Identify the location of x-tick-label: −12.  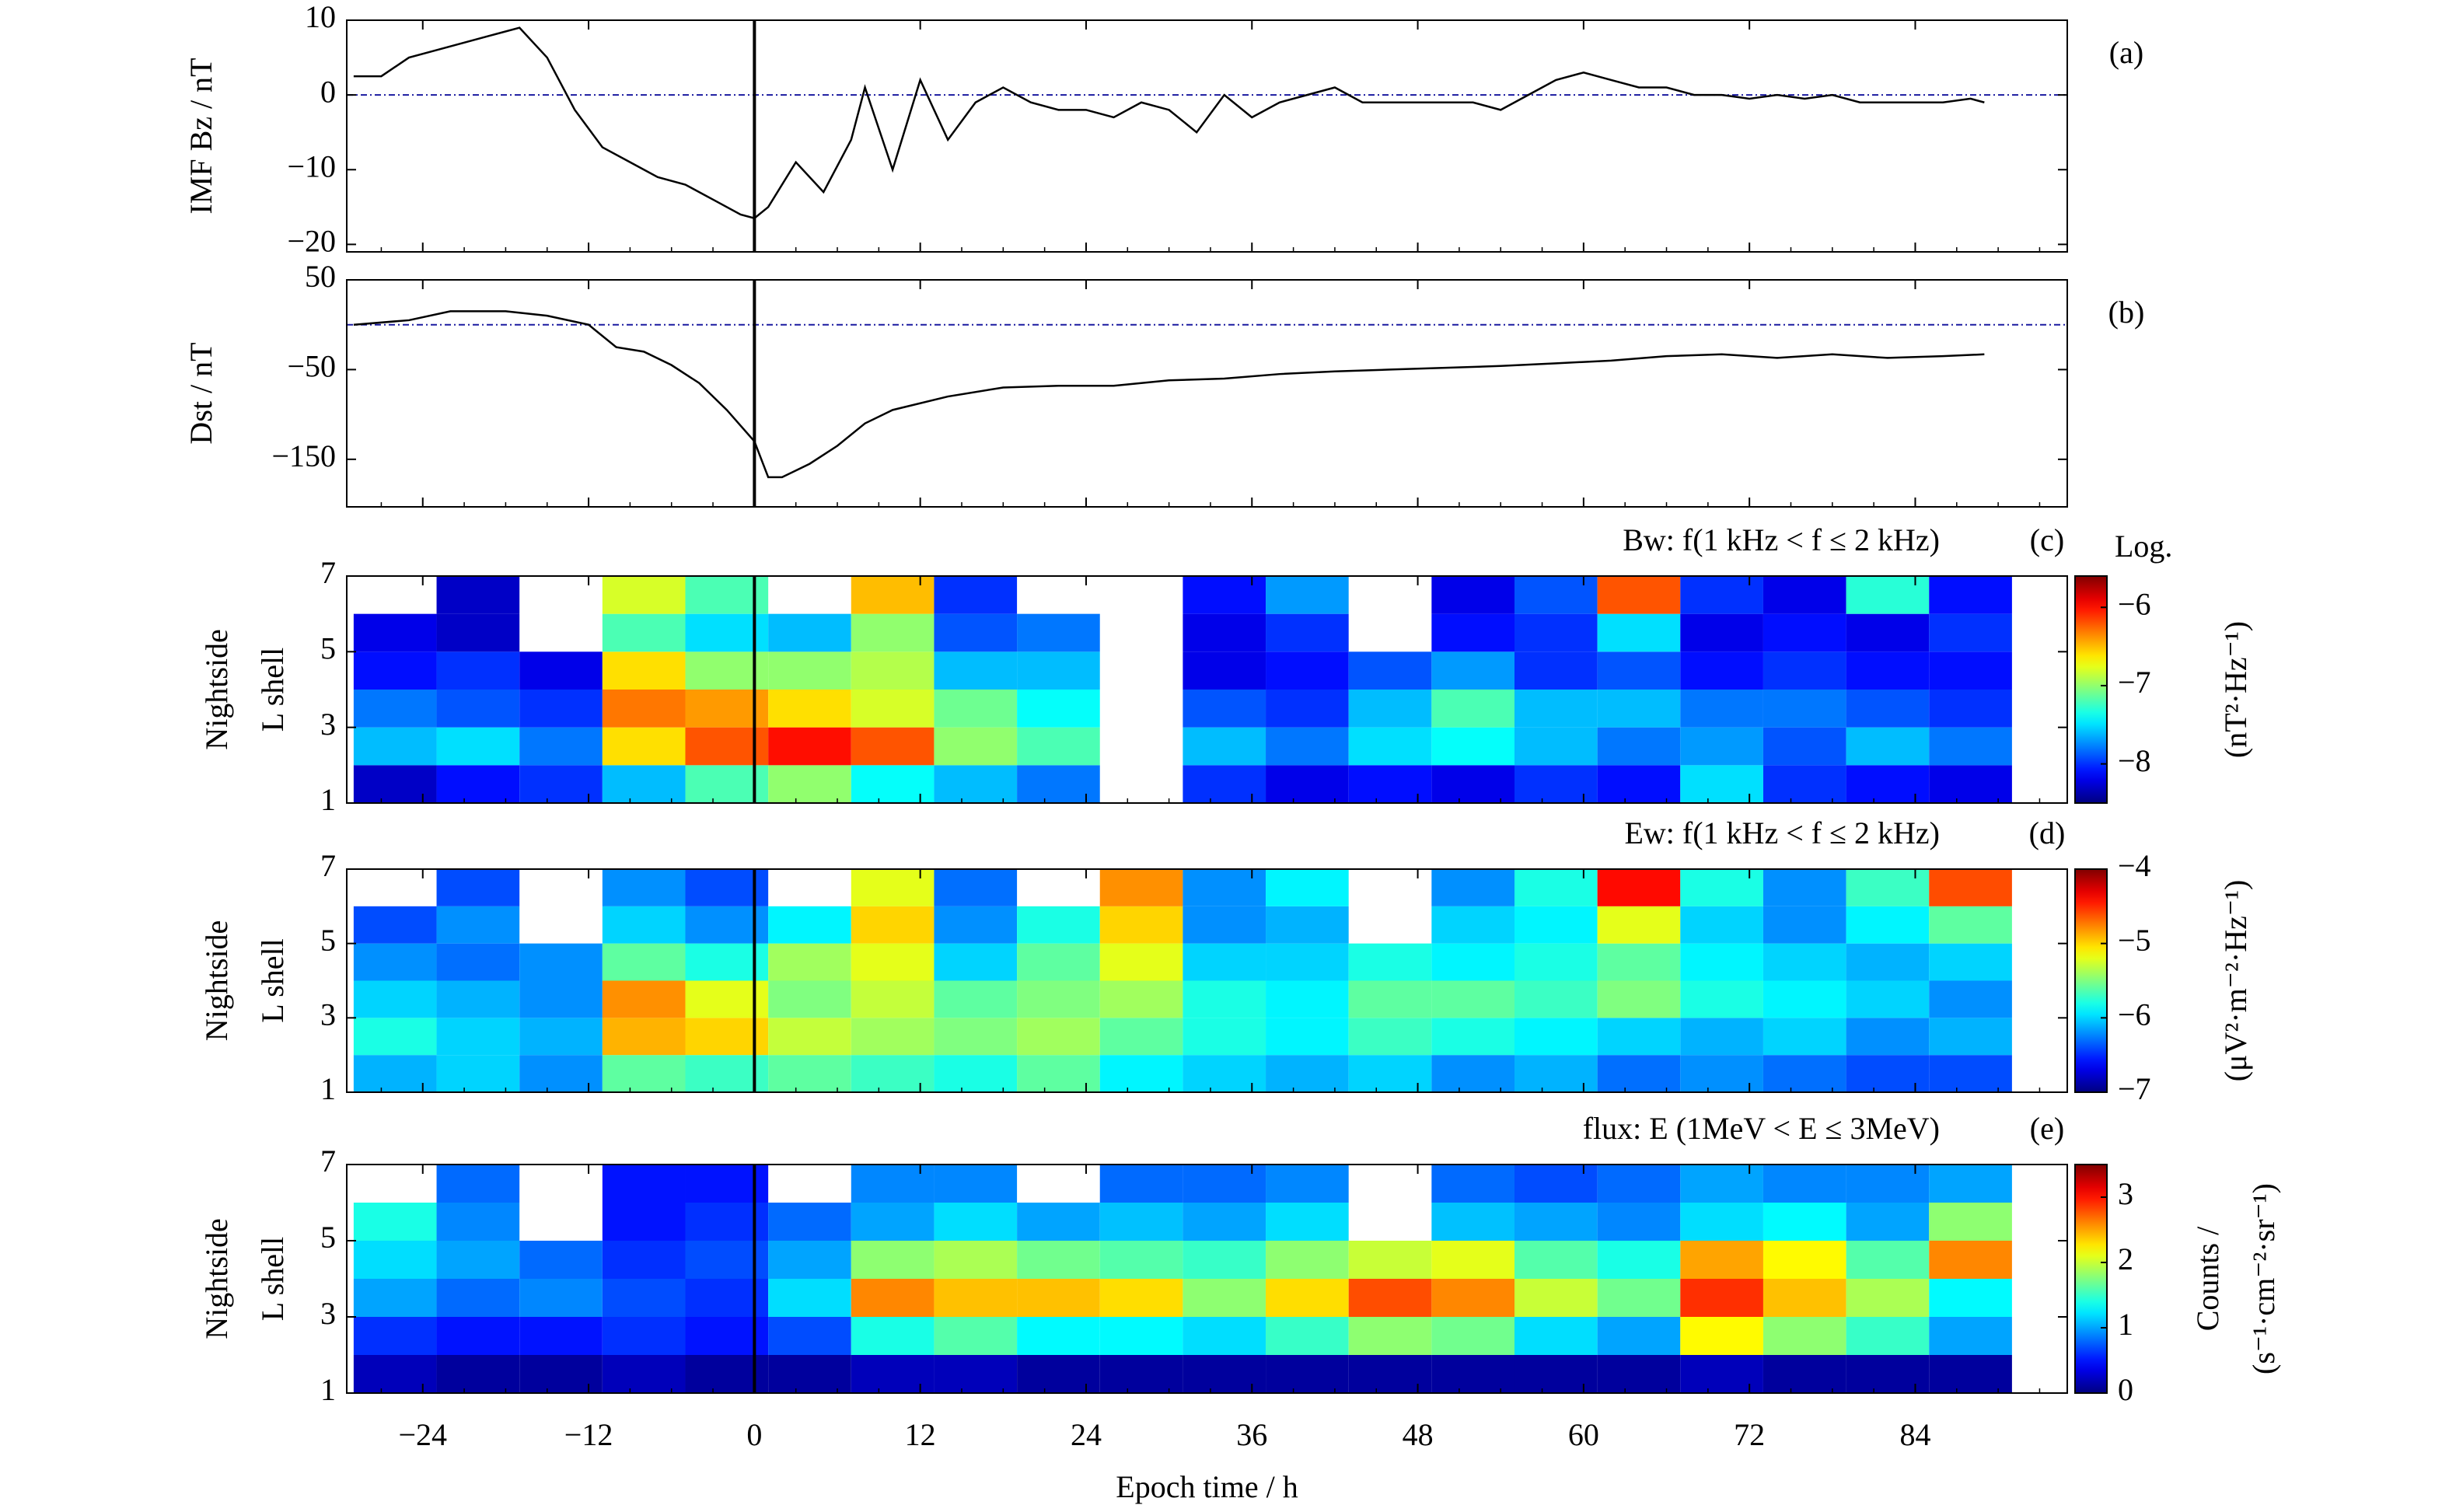
(588, 1434).